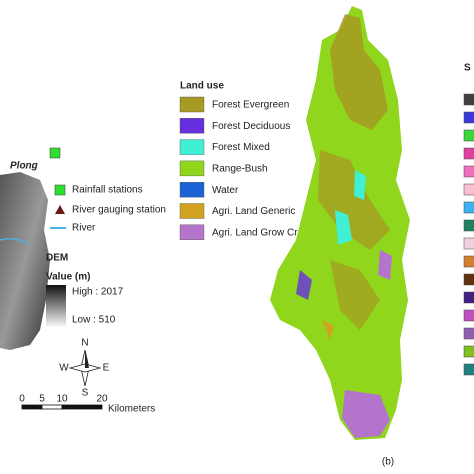 The image size is (474, 474). I want to click on scale-bar, so click(62, 407).